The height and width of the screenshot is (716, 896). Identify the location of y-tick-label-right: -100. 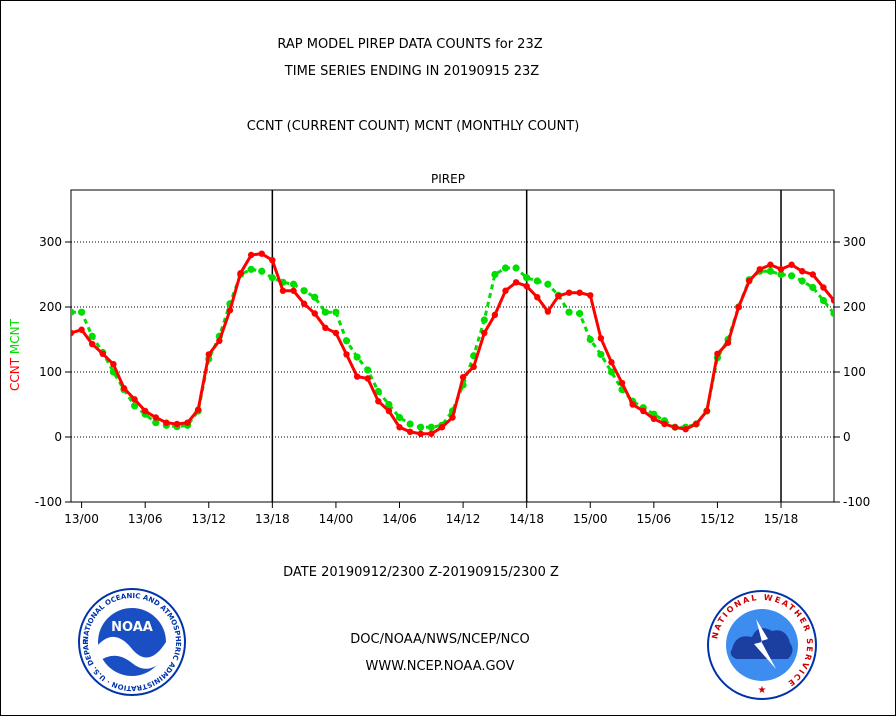
(856, 502).